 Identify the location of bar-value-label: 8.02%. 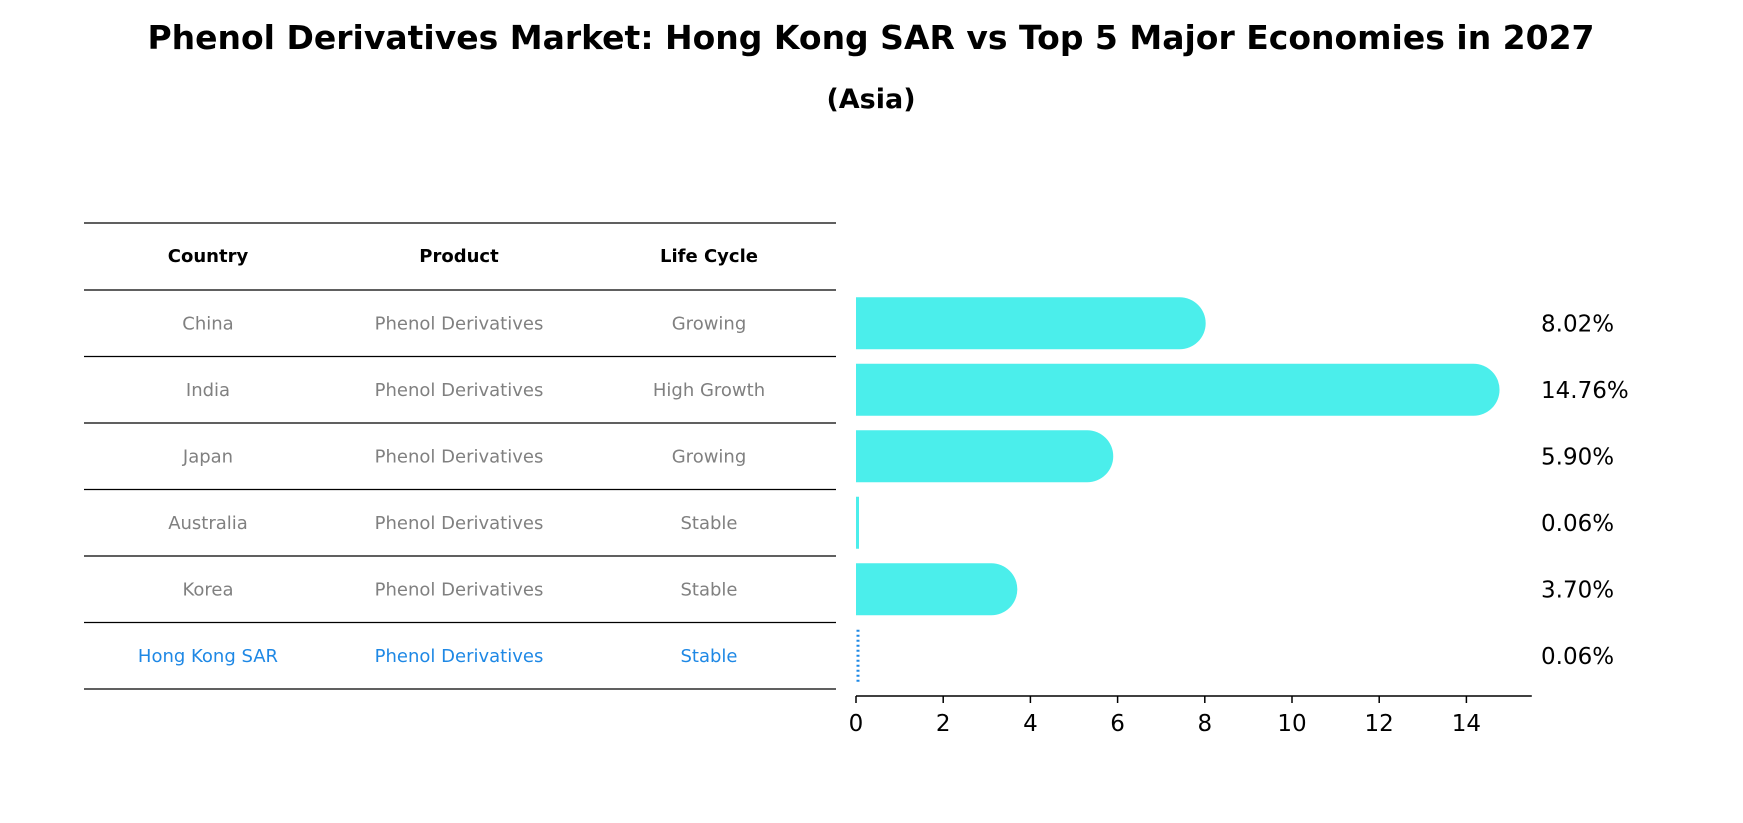
(1577, 324).